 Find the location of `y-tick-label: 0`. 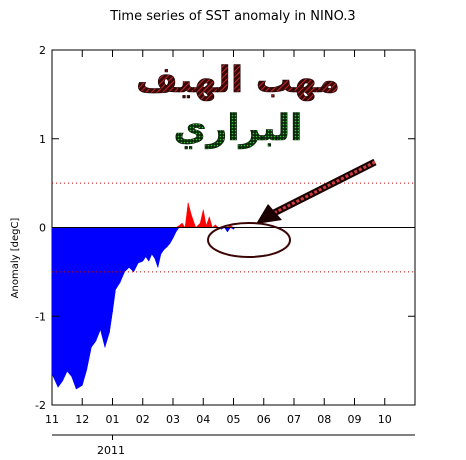

y-tick-label: 0 is located at coordinates (42, 228).